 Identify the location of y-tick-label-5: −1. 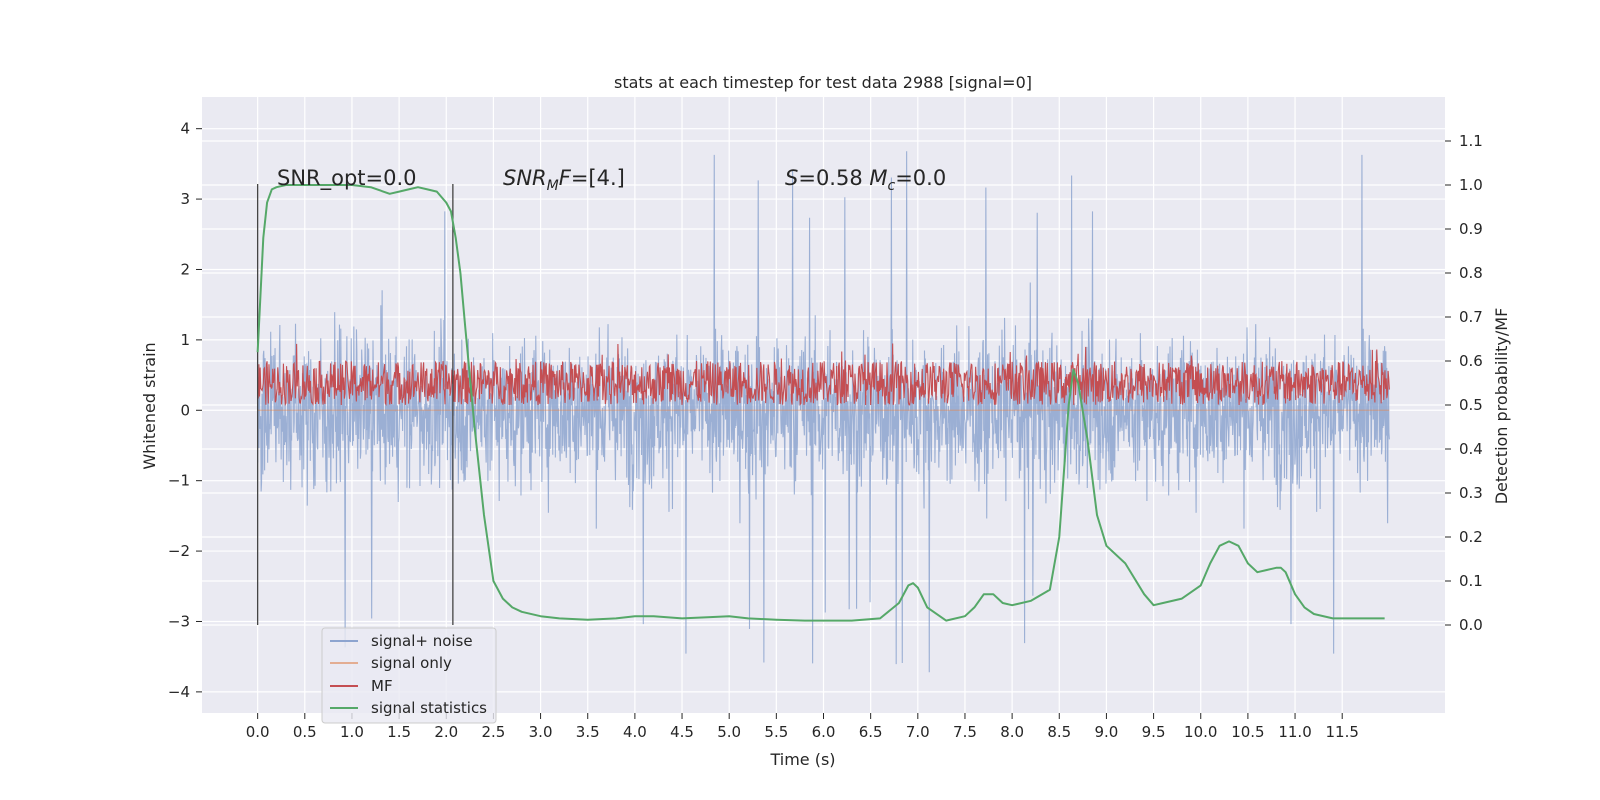
(179, 481).